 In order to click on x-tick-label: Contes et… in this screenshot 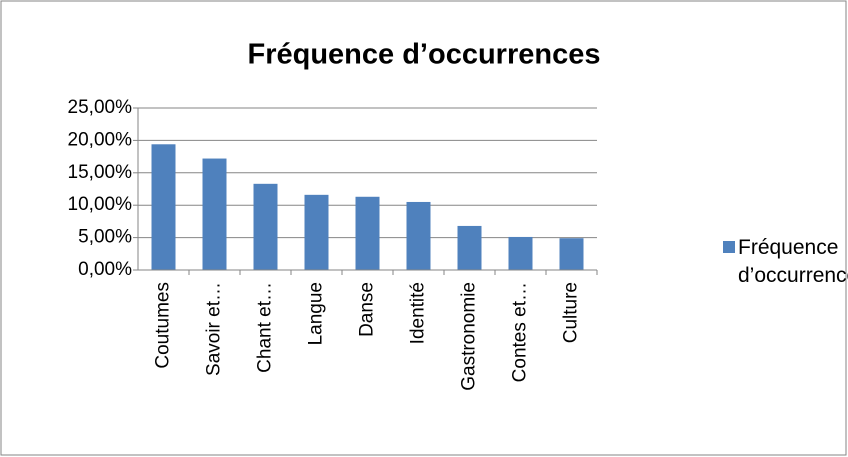, I will do `click(520, 332)`.